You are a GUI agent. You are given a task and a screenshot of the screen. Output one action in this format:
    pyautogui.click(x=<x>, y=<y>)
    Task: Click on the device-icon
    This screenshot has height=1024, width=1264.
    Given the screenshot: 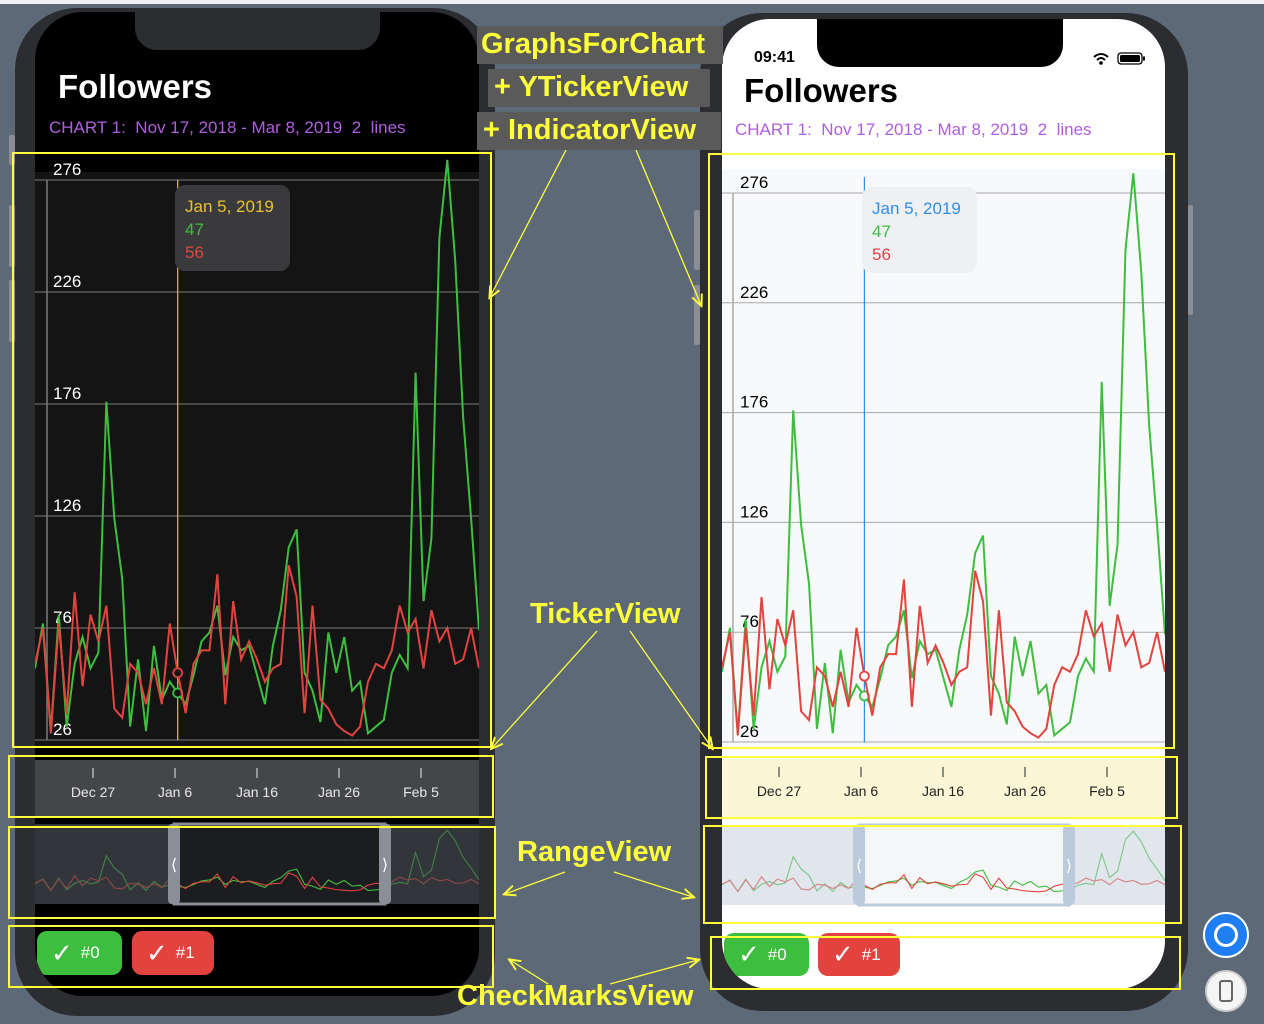 What is the action you would take?
    pyautogui.click(x=1226, y=991)
    